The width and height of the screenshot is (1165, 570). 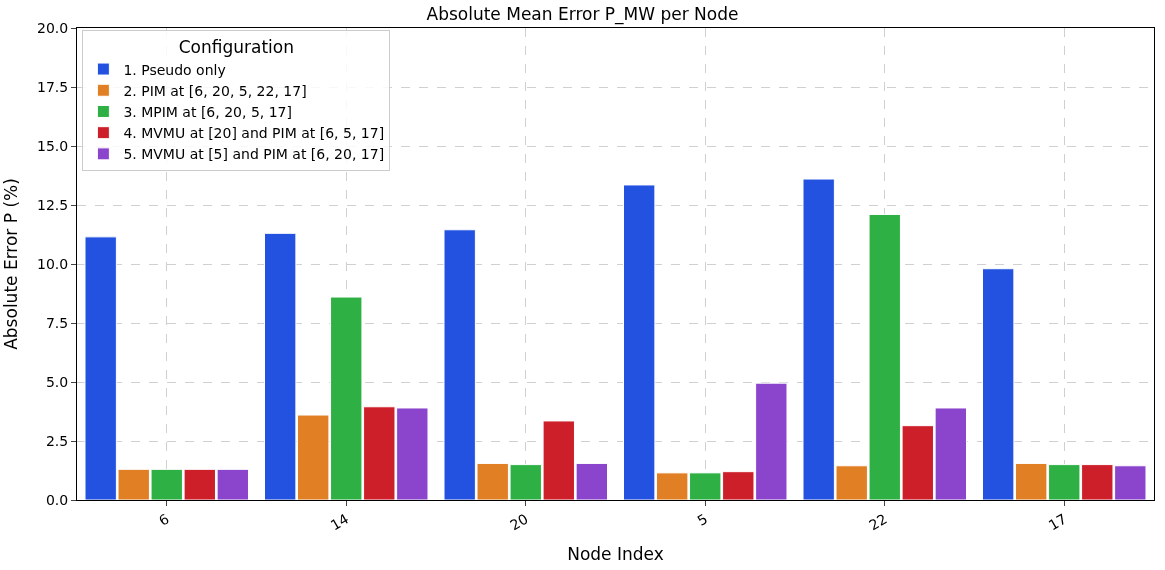 What do you see at coordinates (53, 263) in the screenshot?
I see `y-tick-label: 10.0` at bounding box center [53, 263].